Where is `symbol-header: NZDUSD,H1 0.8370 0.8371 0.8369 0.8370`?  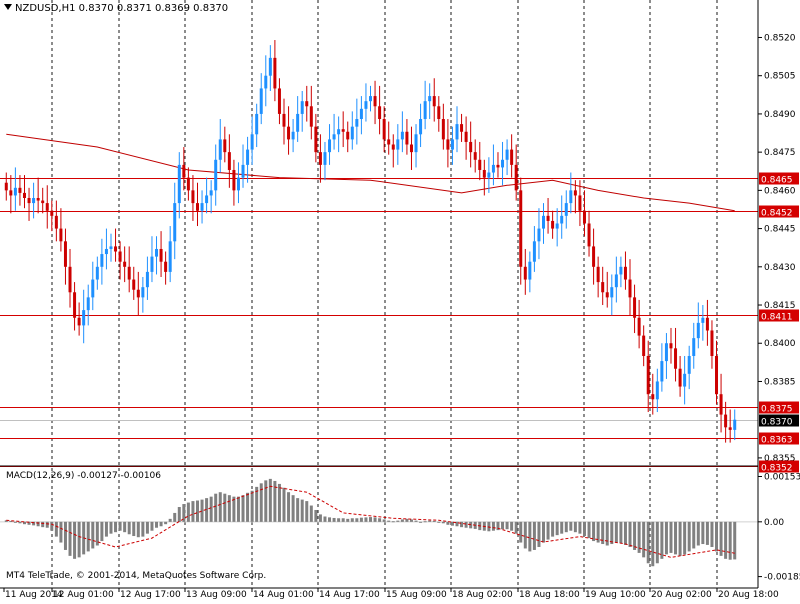 symbol-header: NZDUSD,H1 0.8370 0.8371 0.8369 0.8370 is located at coordinates (116, 8).